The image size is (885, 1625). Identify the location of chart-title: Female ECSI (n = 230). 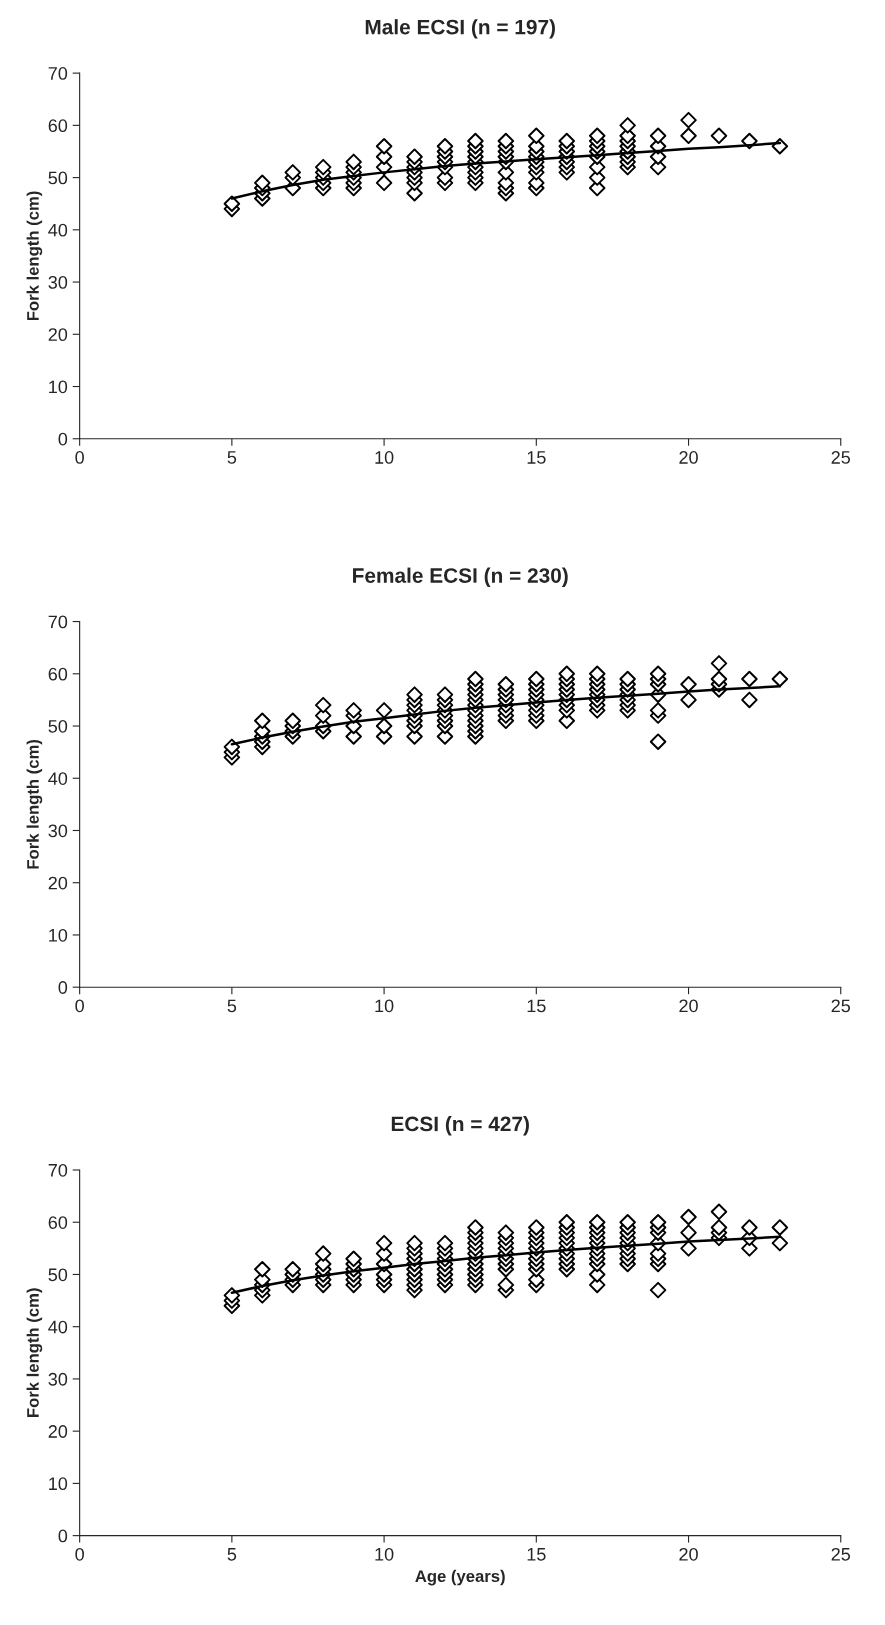
(460, 577).